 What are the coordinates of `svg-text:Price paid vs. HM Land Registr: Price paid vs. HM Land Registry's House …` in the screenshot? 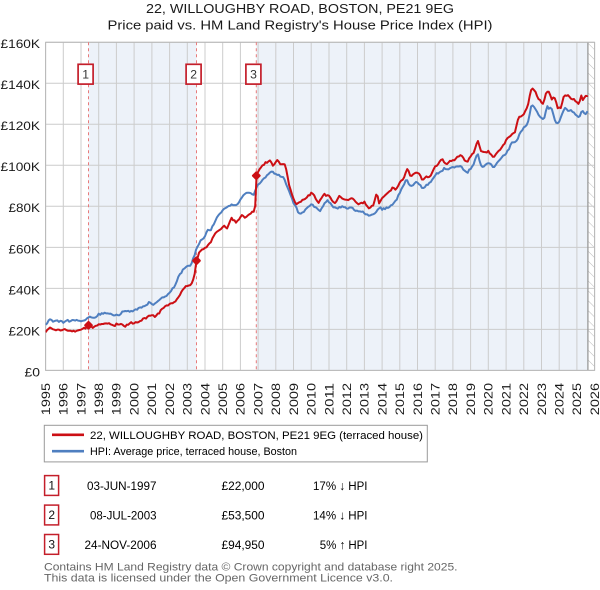 It's located at (300, 26).